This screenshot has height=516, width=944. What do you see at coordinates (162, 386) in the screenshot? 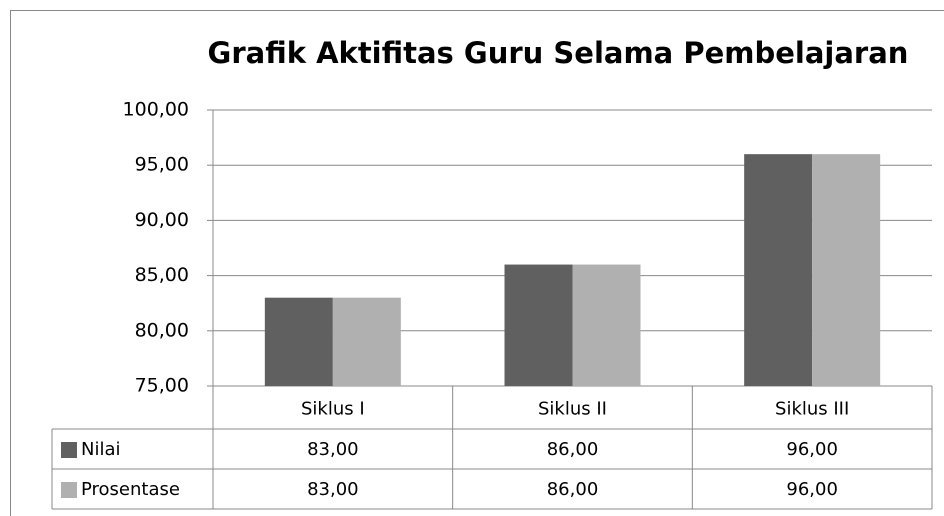
I see `y-tick-label: 75,00` at bounding box center [162, 386].